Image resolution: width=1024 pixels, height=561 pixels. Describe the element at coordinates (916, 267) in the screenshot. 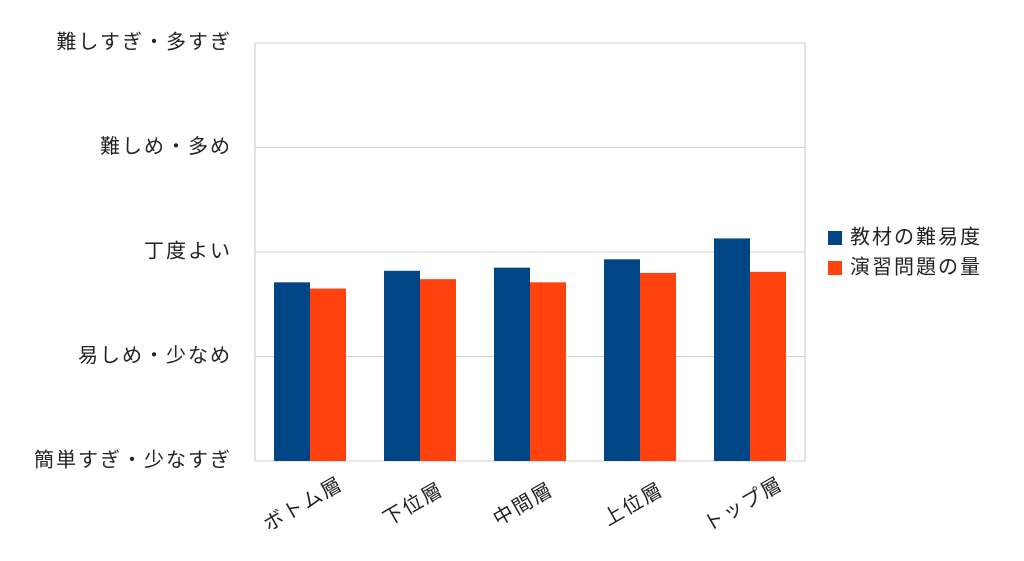

I see `legend-label: 演習問題の量` at that location.